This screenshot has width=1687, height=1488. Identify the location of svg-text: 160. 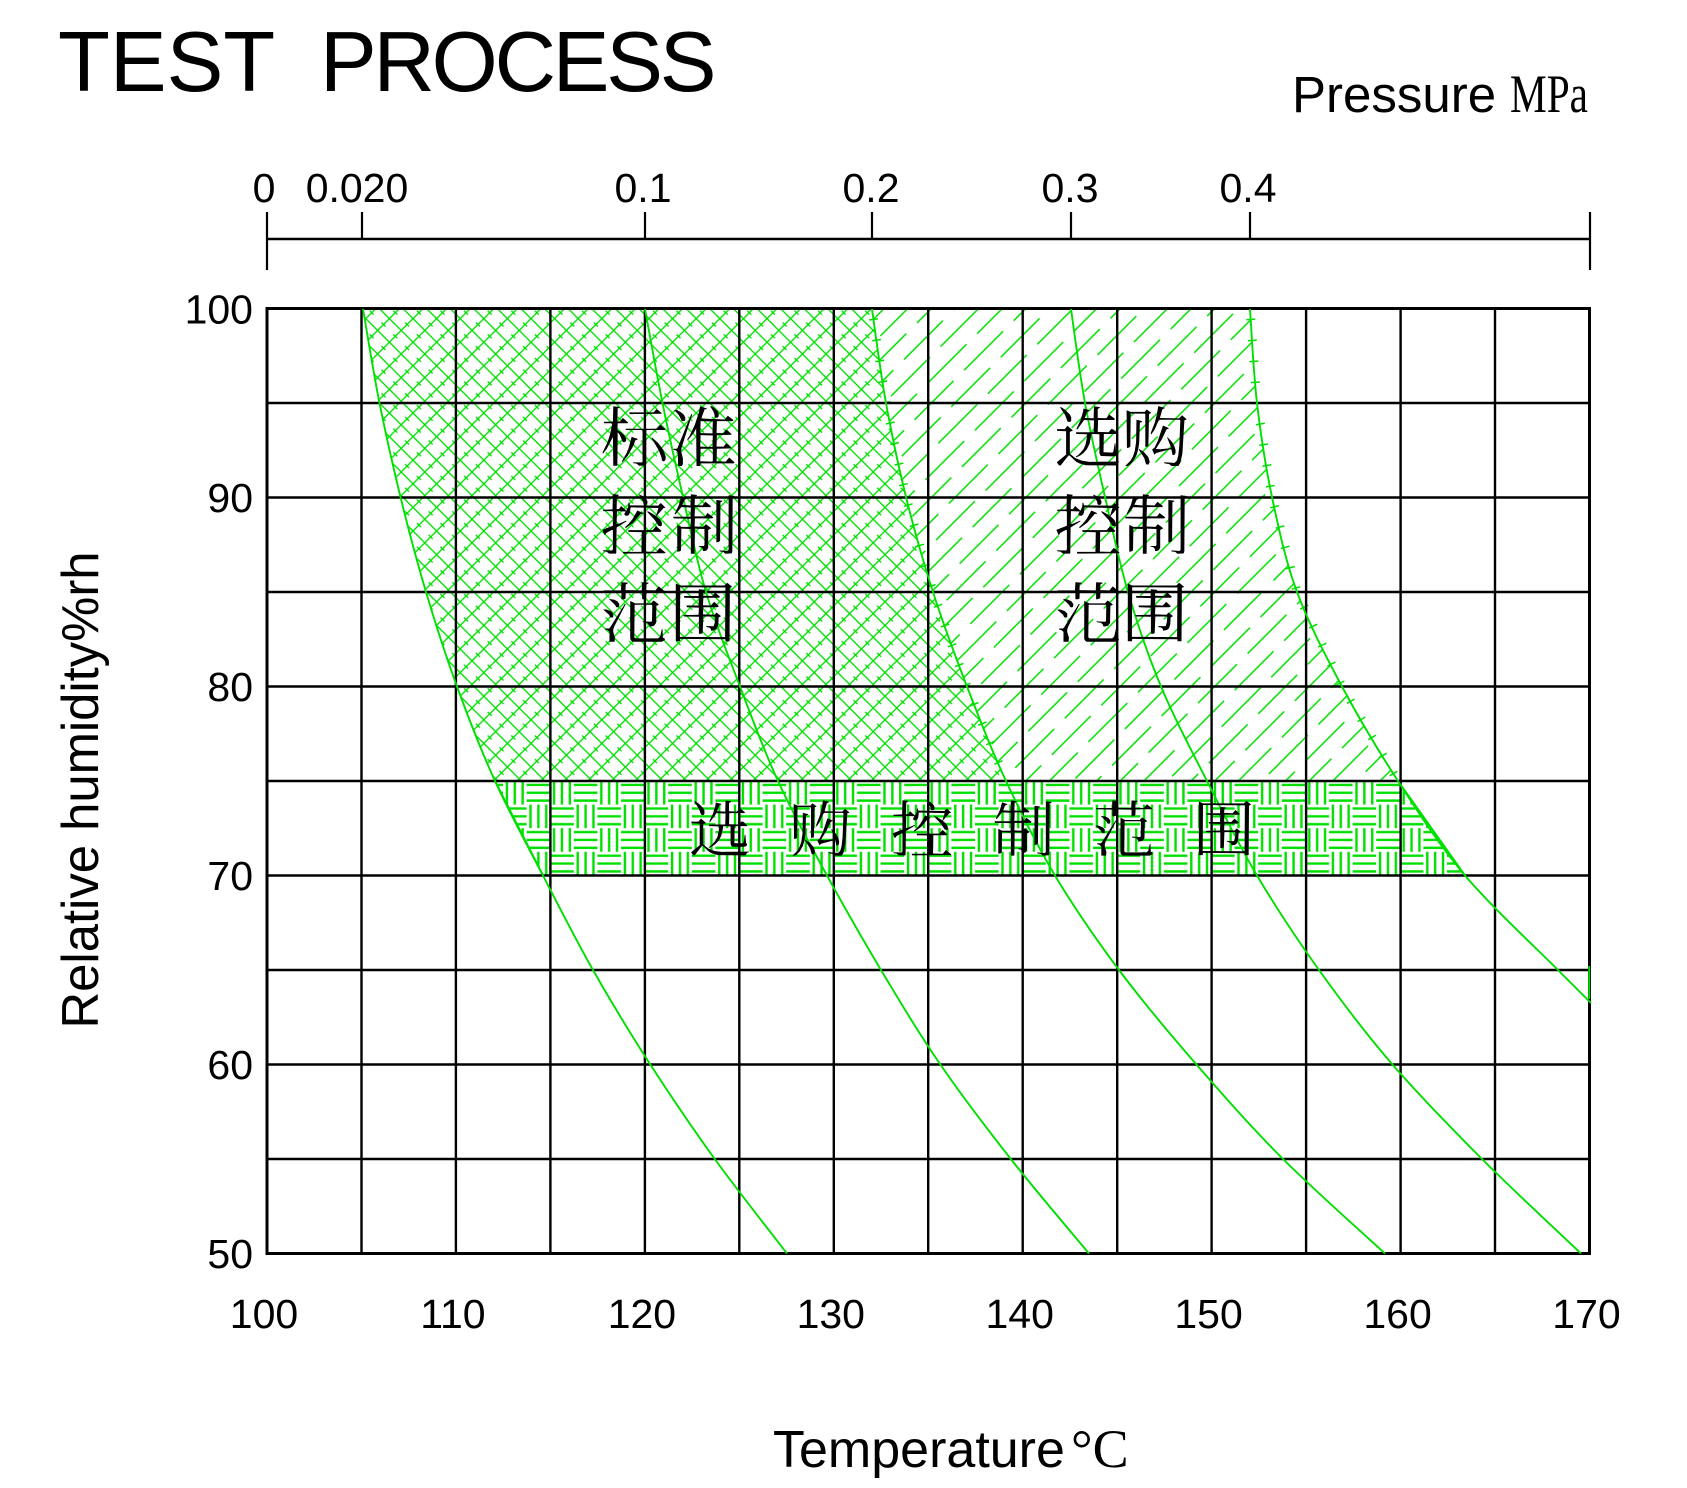
(1397, 1314).